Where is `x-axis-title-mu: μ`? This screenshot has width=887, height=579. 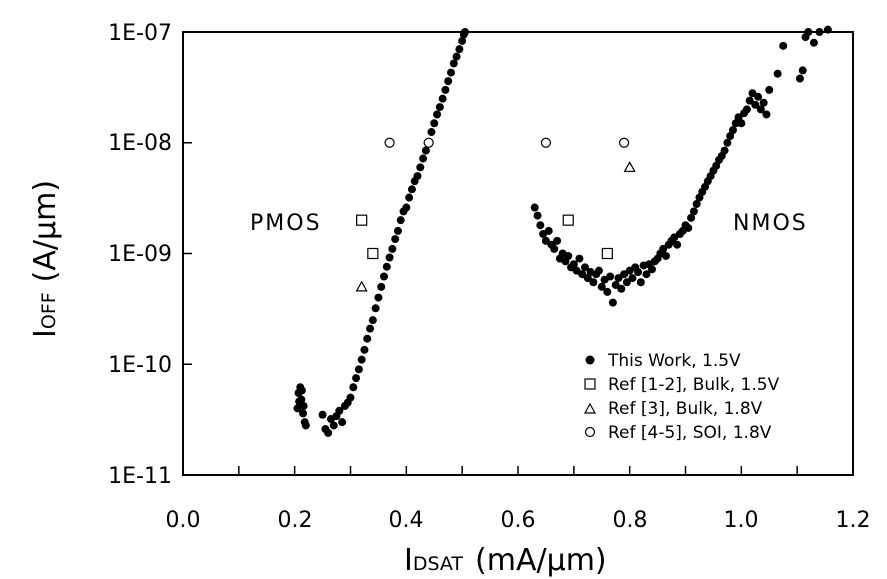
x-axis-title-mu: μ is located at coordinates (556, 560).